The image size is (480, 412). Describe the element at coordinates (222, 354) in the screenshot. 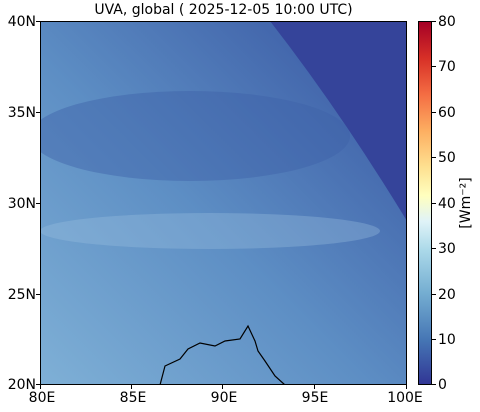

I see `coastline` at that location.